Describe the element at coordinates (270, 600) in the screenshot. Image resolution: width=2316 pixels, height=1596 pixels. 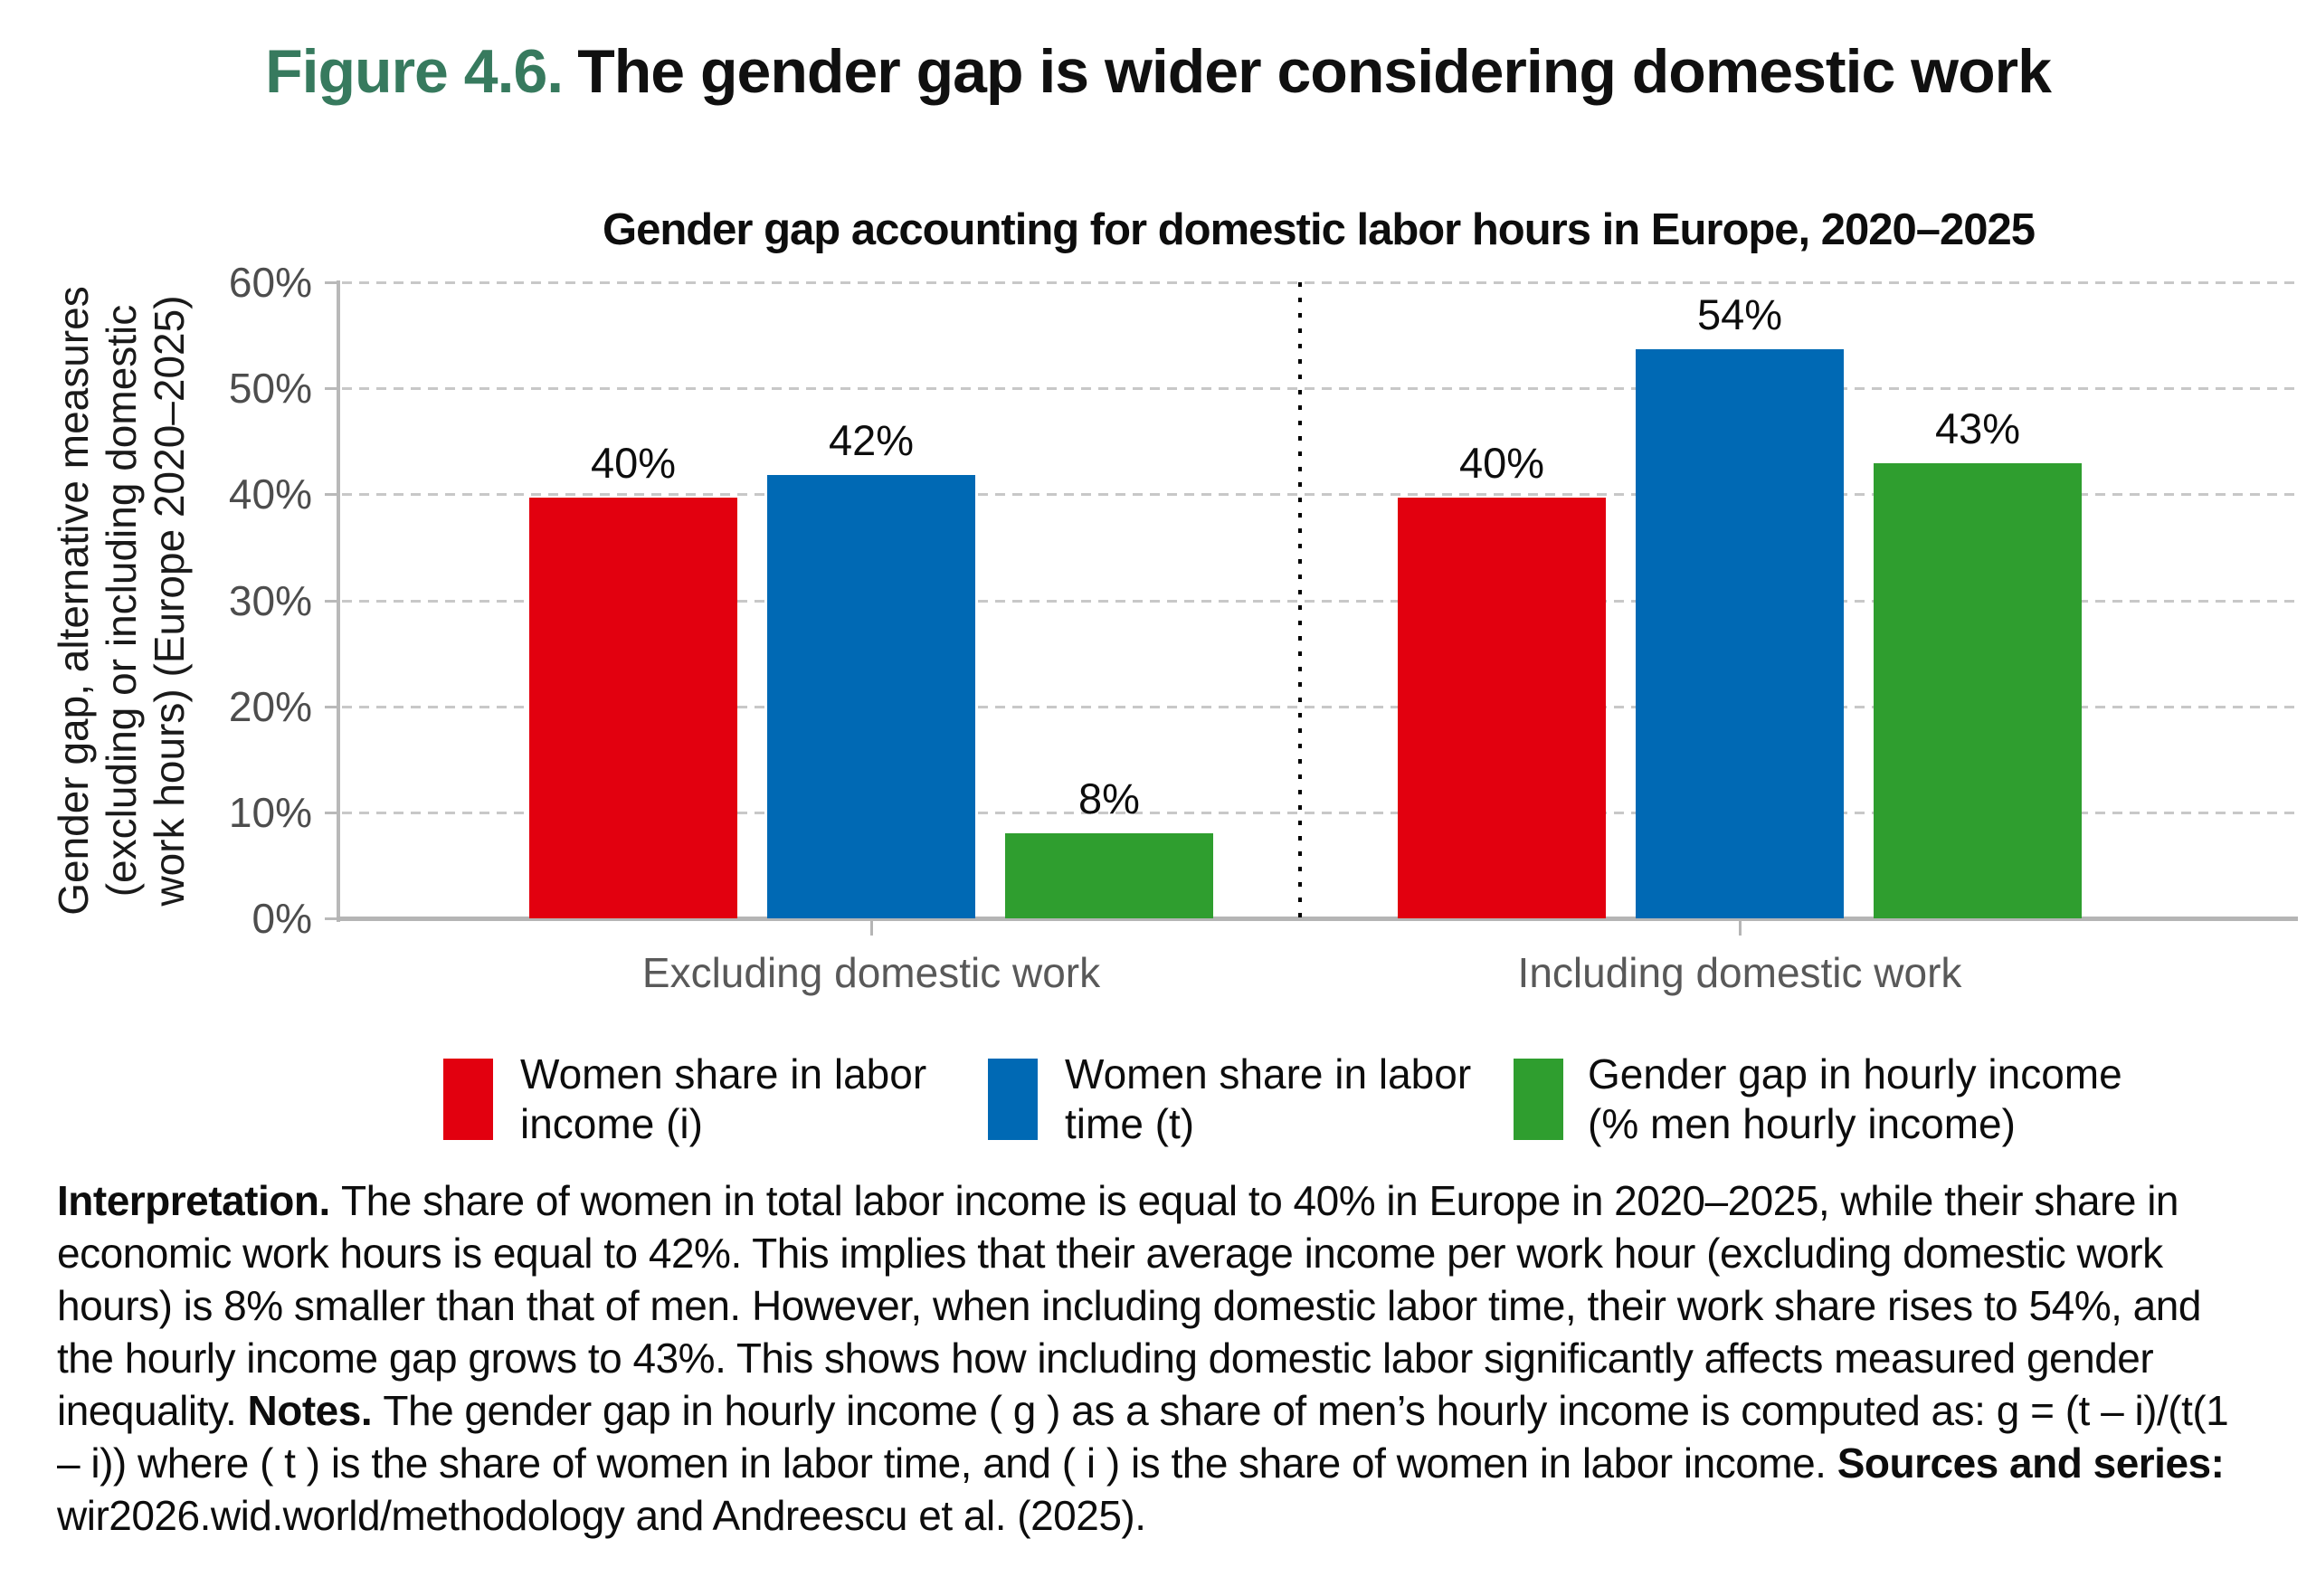
I see `y-tick-label: 30%` at that location.